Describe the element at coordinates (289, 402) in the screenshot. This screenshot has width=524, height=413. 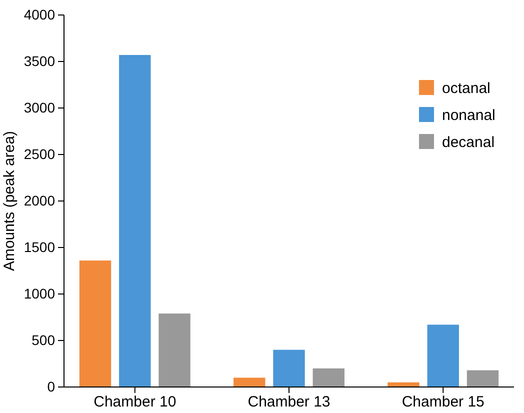
I see `x-tick-label: Chamber 13` at that location.